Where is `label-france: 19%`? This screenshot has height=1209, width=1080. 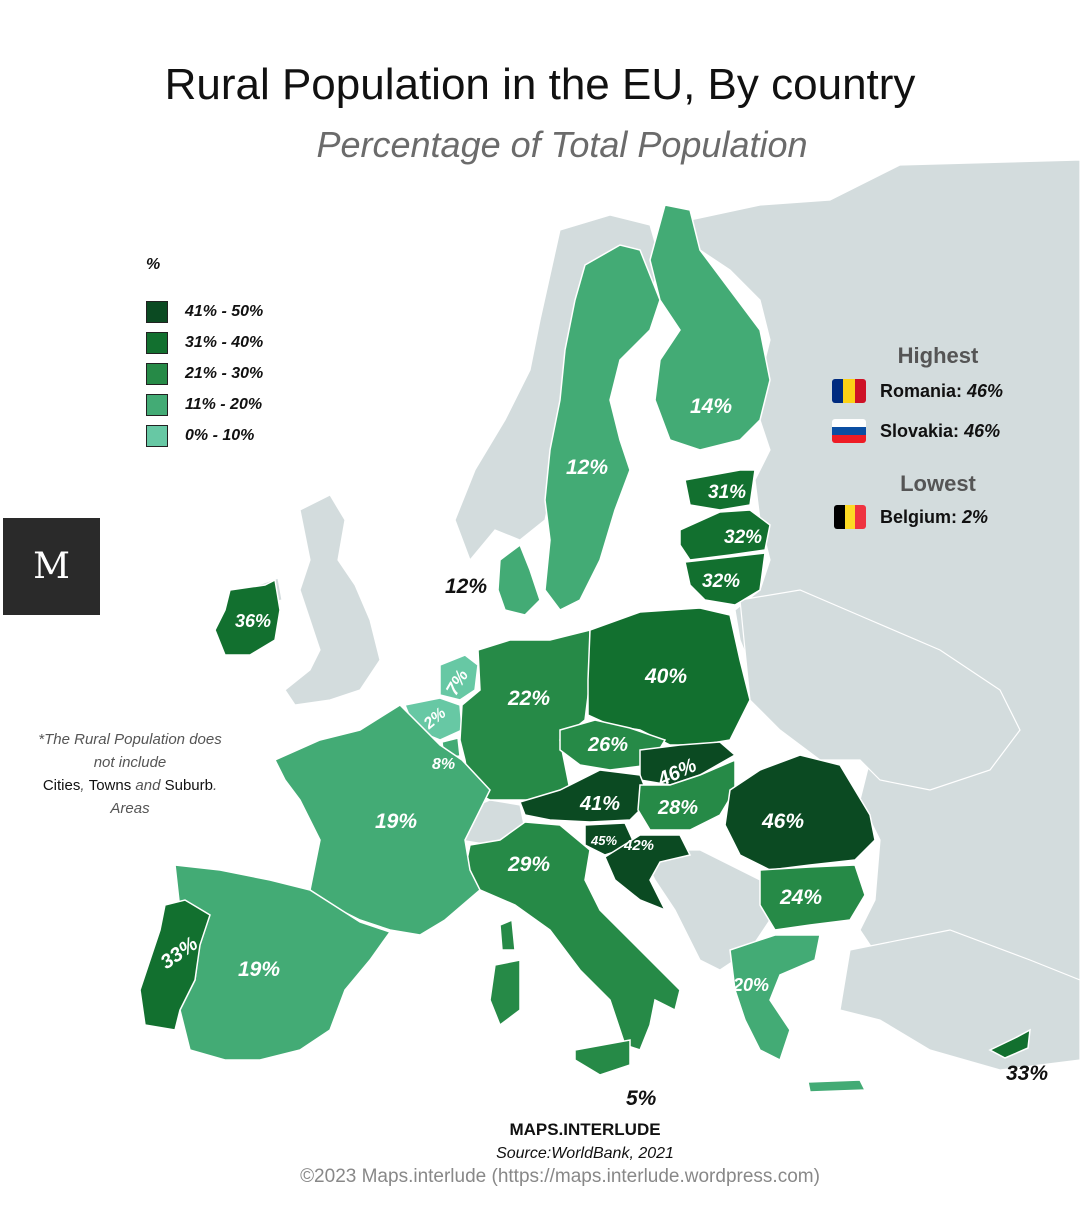 label-france: 19% is located at coordinates (396, 821).